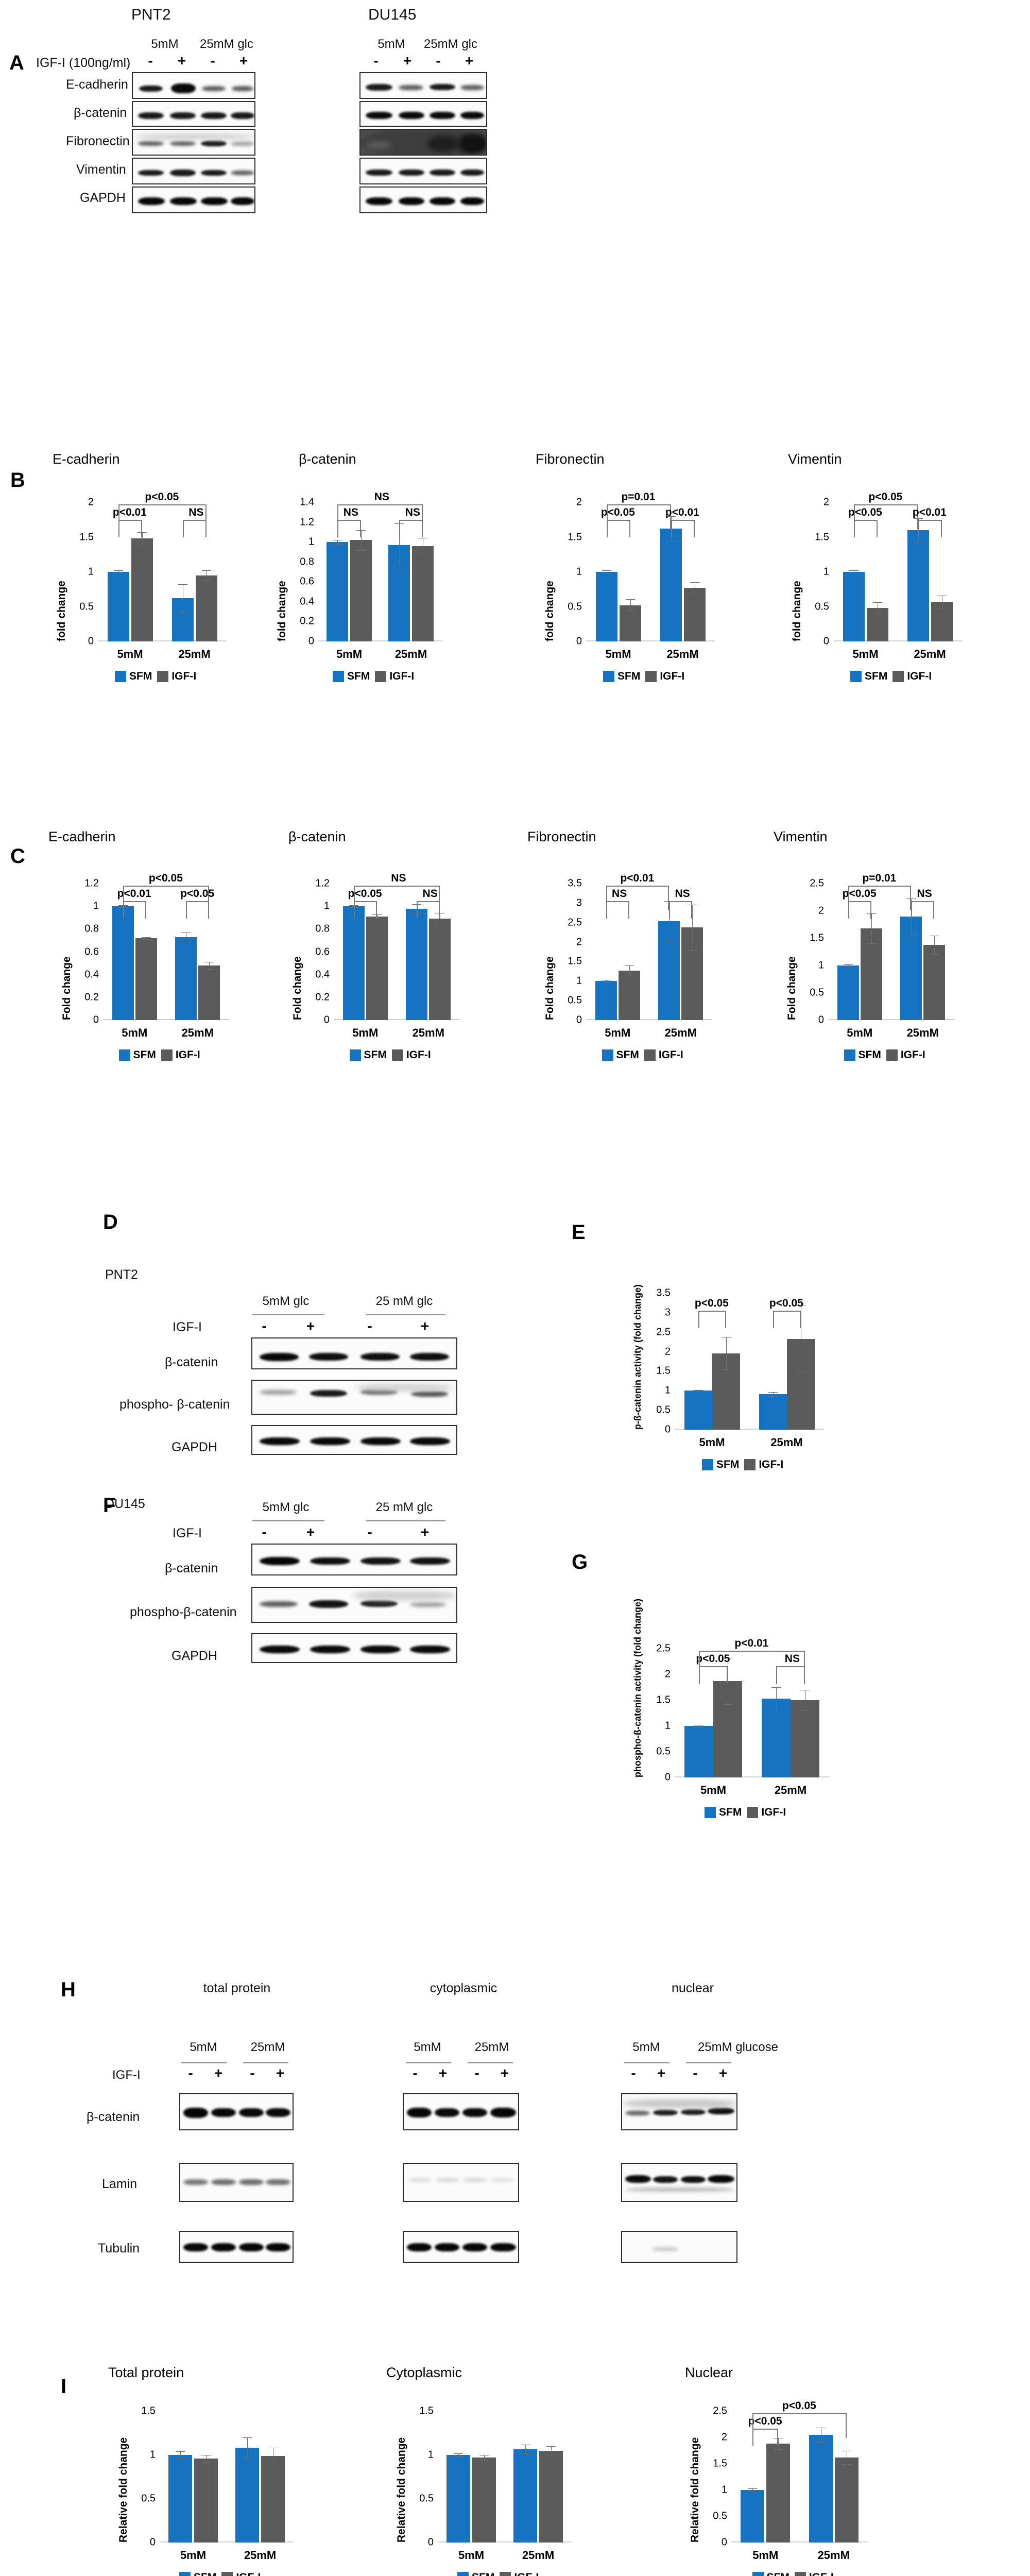  I want to click on chart-x-category: 5mM, so click(713, 1790).